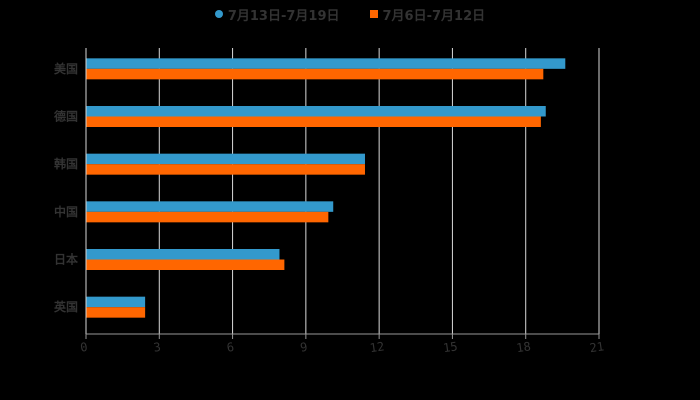  Describe the element at coordinates (66, 259) in the screenshot. I see `category-label: 日本` at that location.